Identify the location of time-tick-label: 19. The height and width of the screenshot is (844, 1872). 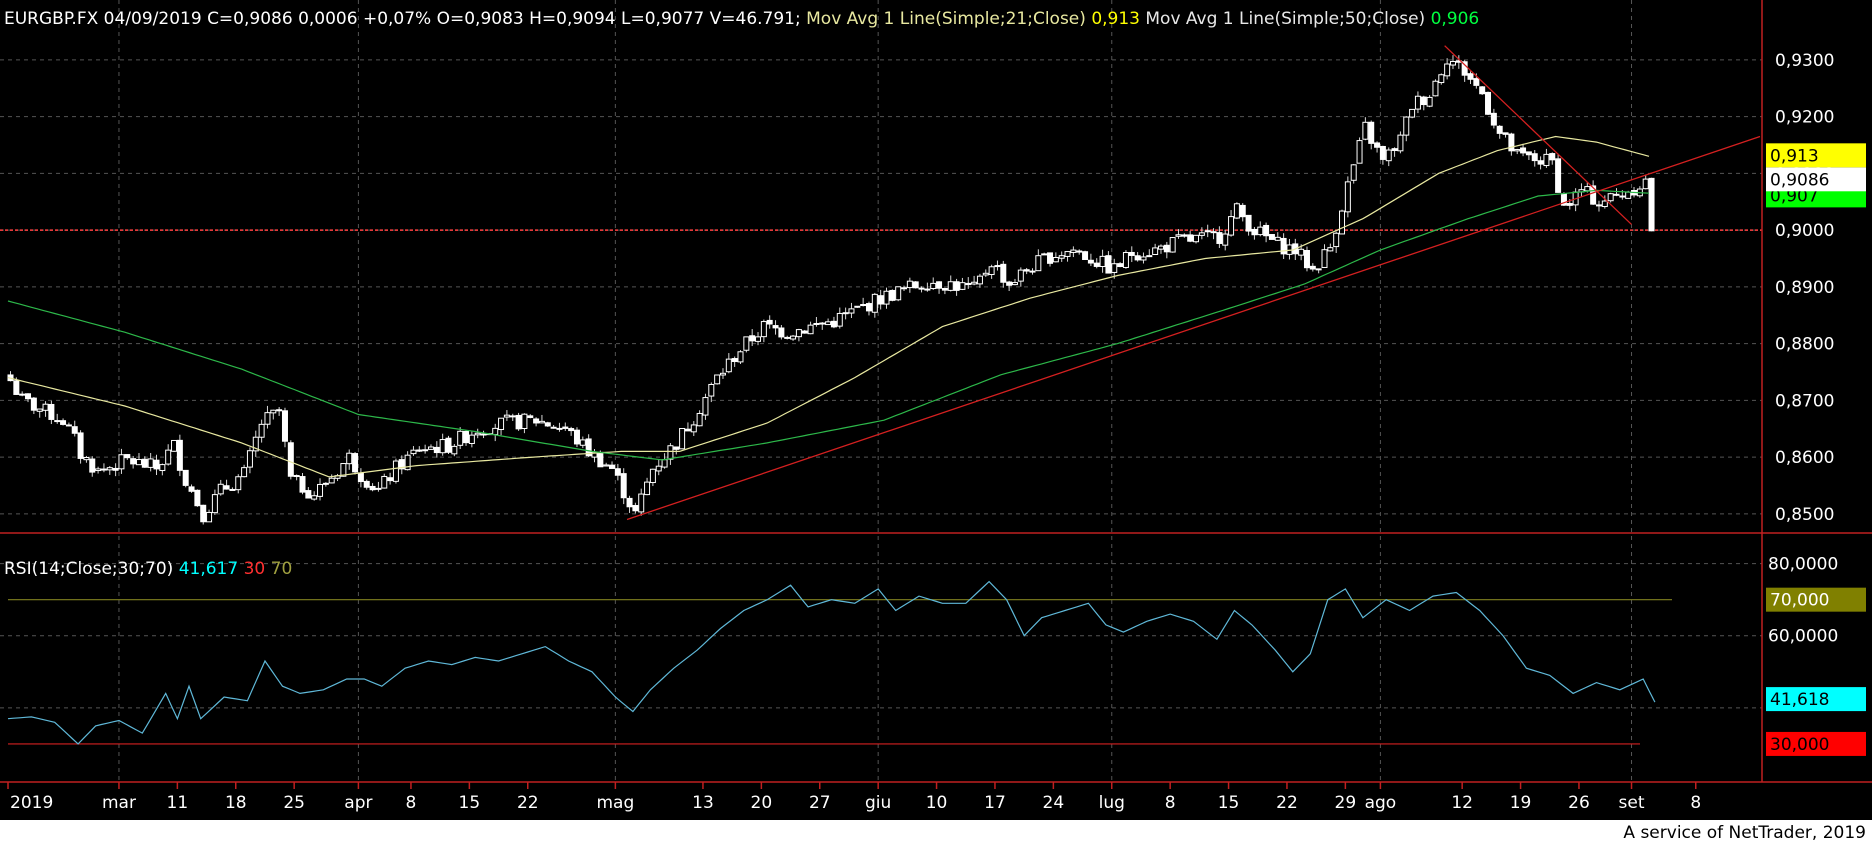
(1521, 803).